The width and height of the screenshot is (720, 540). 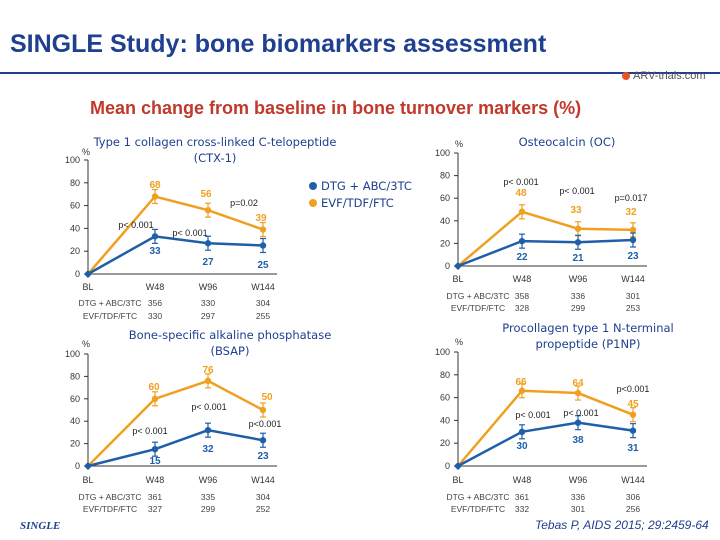 What do you see at coordinates (445, 198) in the screenshot?
I see `y-tick-label: 60` at bounding box center [445, 198].